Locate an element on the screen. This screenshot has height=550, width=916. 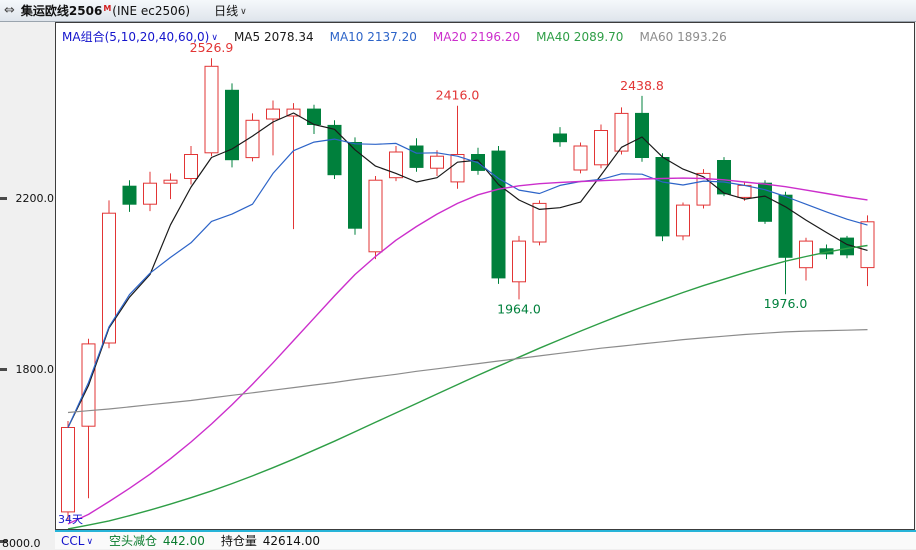
position-value: 442.00 is located at coordinates (183, 541).